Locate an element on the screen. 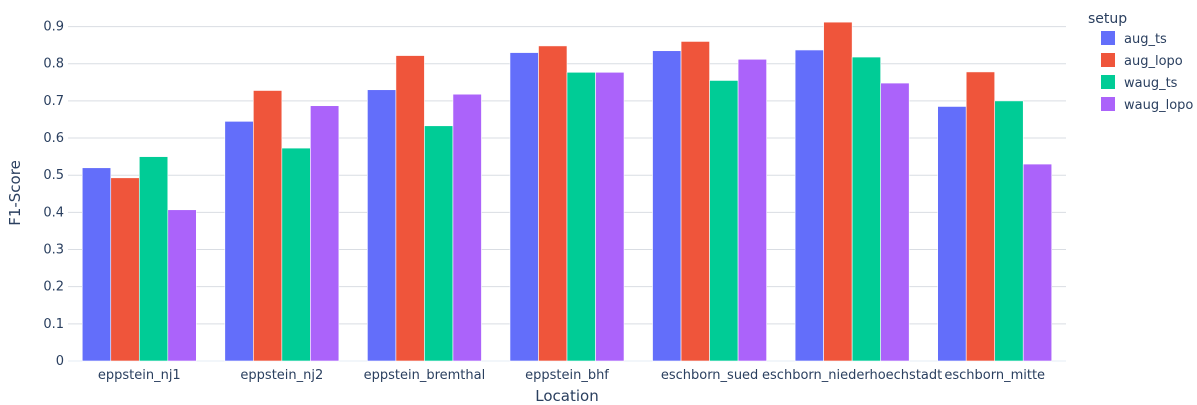  legend-swatch-aug_ts is located at coordinates (1108, 38).